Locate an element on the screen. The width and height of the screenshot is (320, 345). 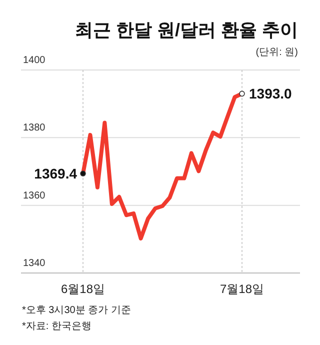
text: *오후 3시30분 종가 기준 is located at coordinates (76, 310).